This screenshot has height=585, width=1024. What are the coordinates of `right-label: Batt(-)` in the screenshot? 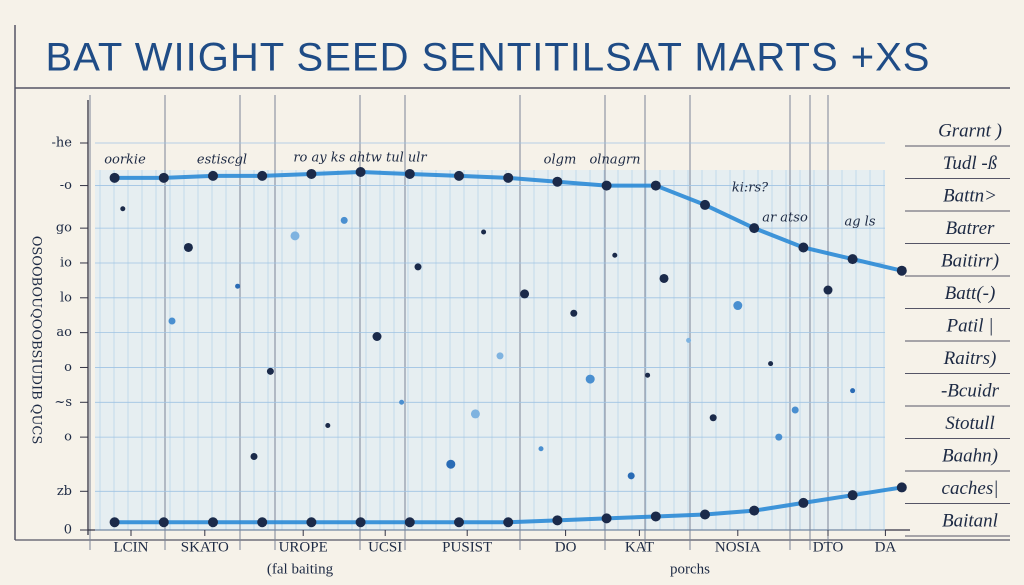 It's located at (970, 293).